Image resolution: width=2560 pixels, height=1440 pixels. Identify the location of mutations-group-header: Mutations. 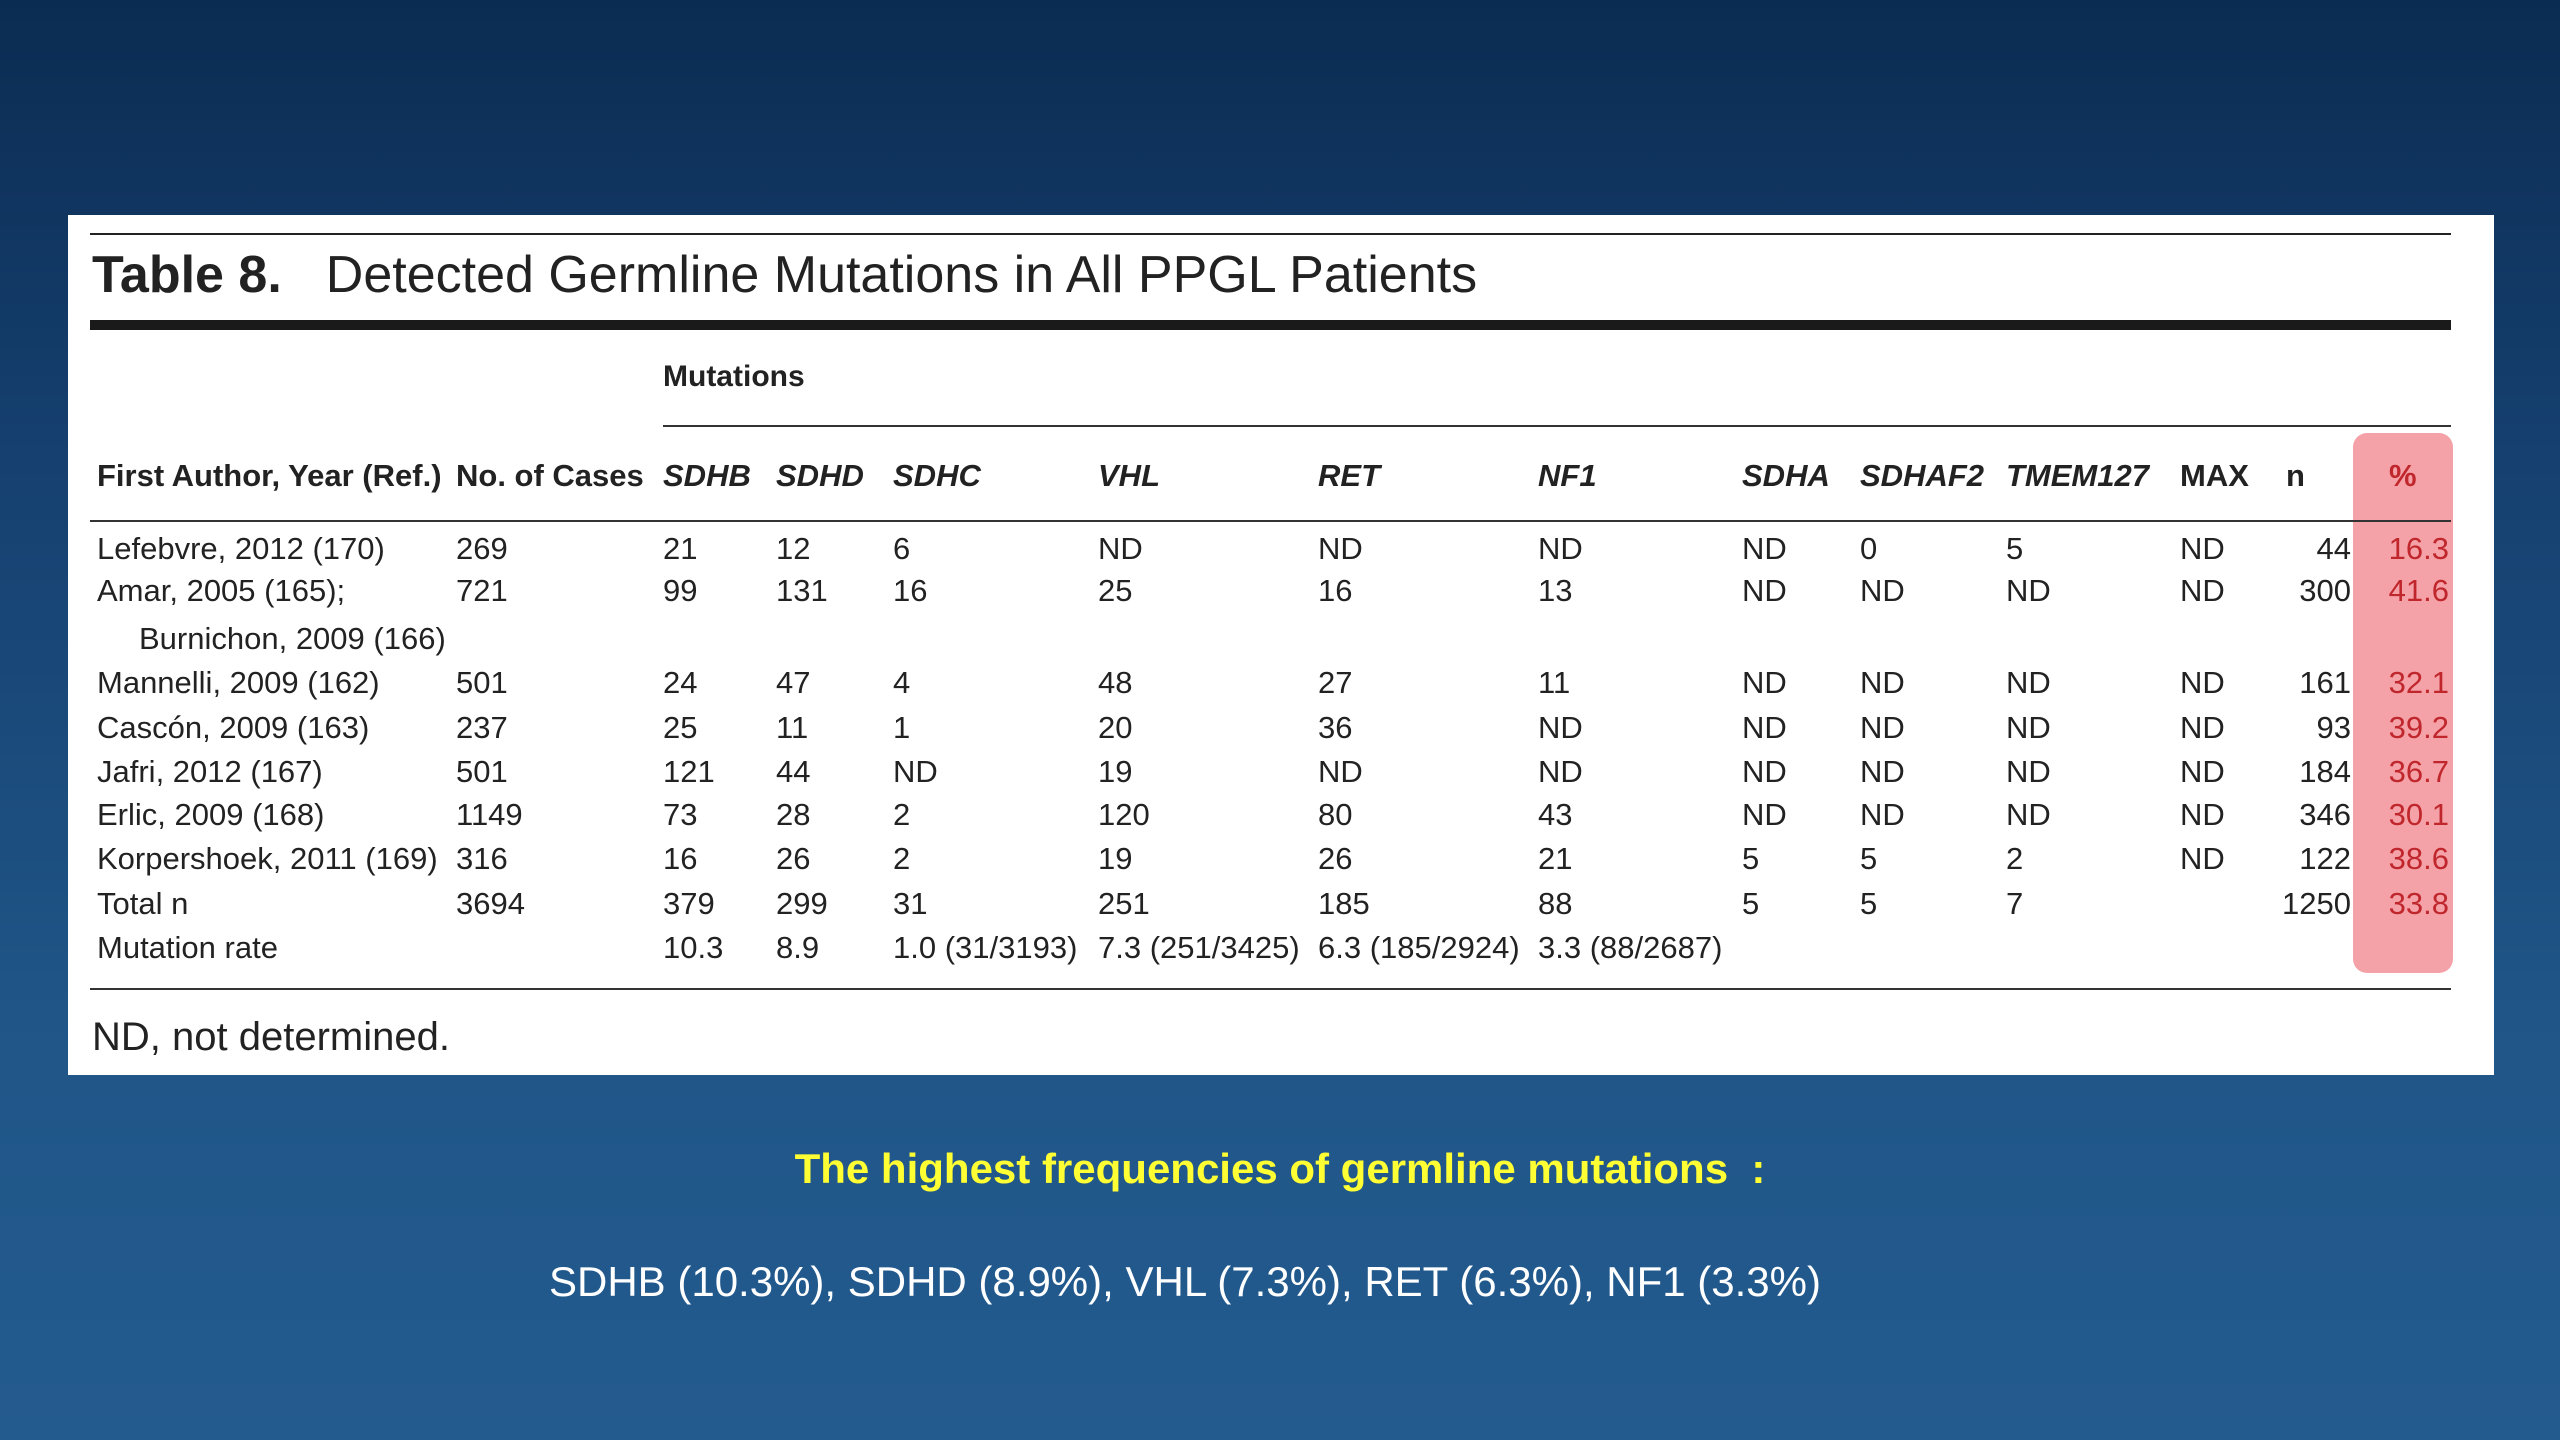
(734, 376).